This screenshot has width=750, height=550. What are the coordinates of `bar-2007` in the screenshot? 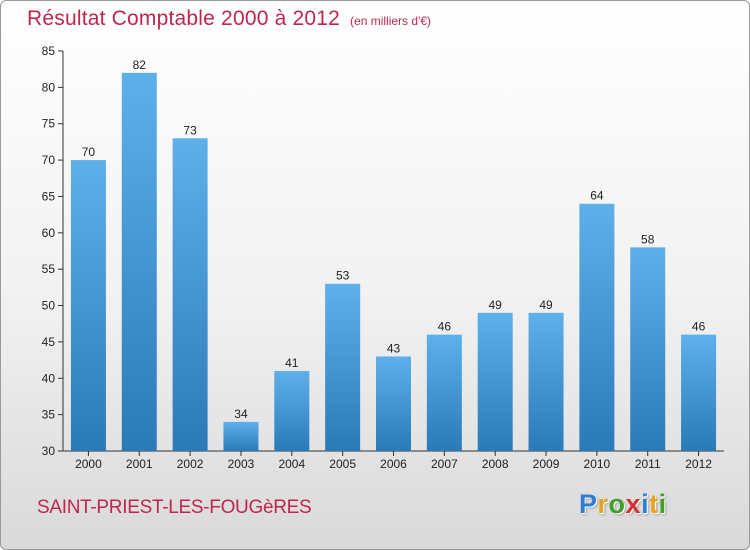 It's located at (444, 392).